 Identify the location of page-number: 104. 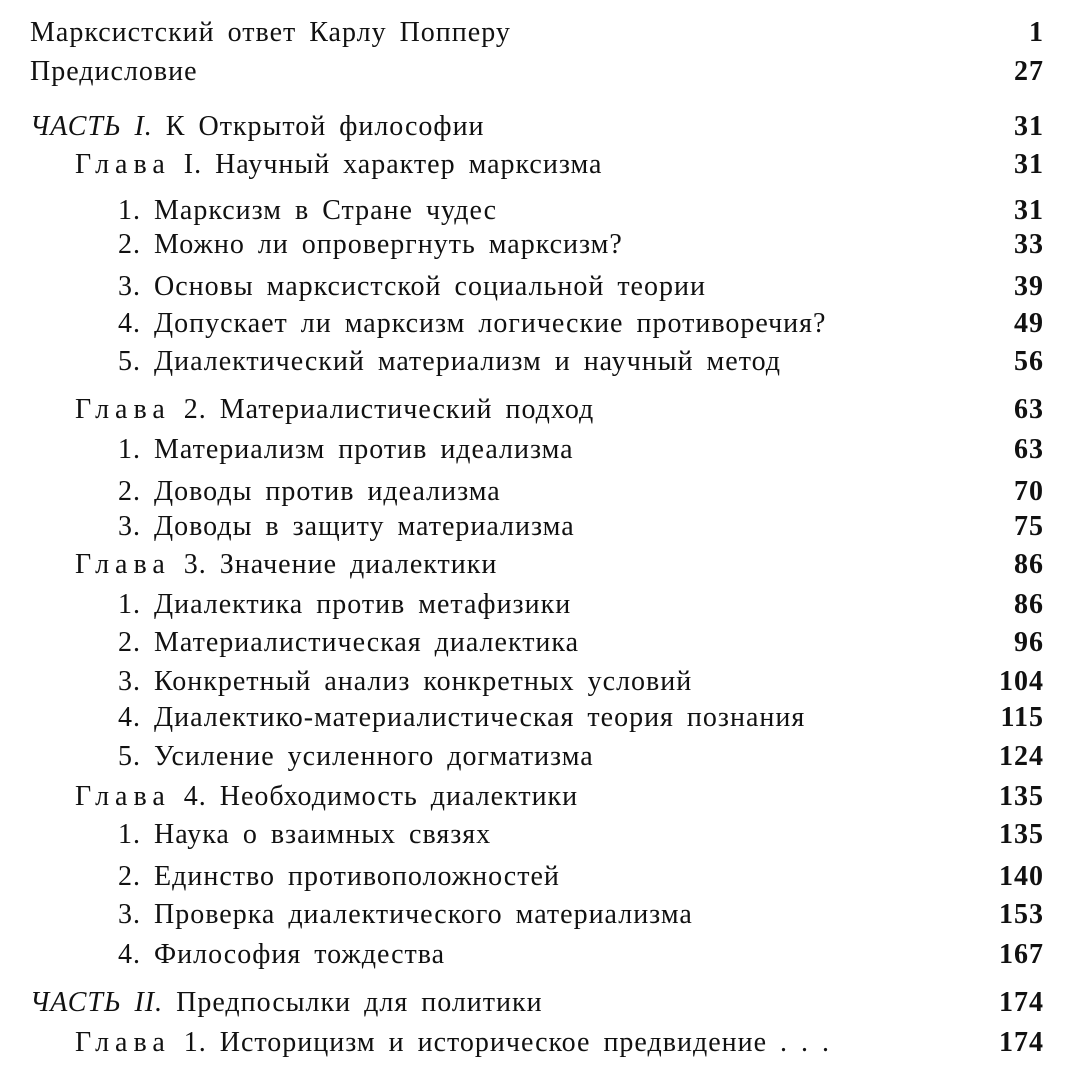
(1021, 681).